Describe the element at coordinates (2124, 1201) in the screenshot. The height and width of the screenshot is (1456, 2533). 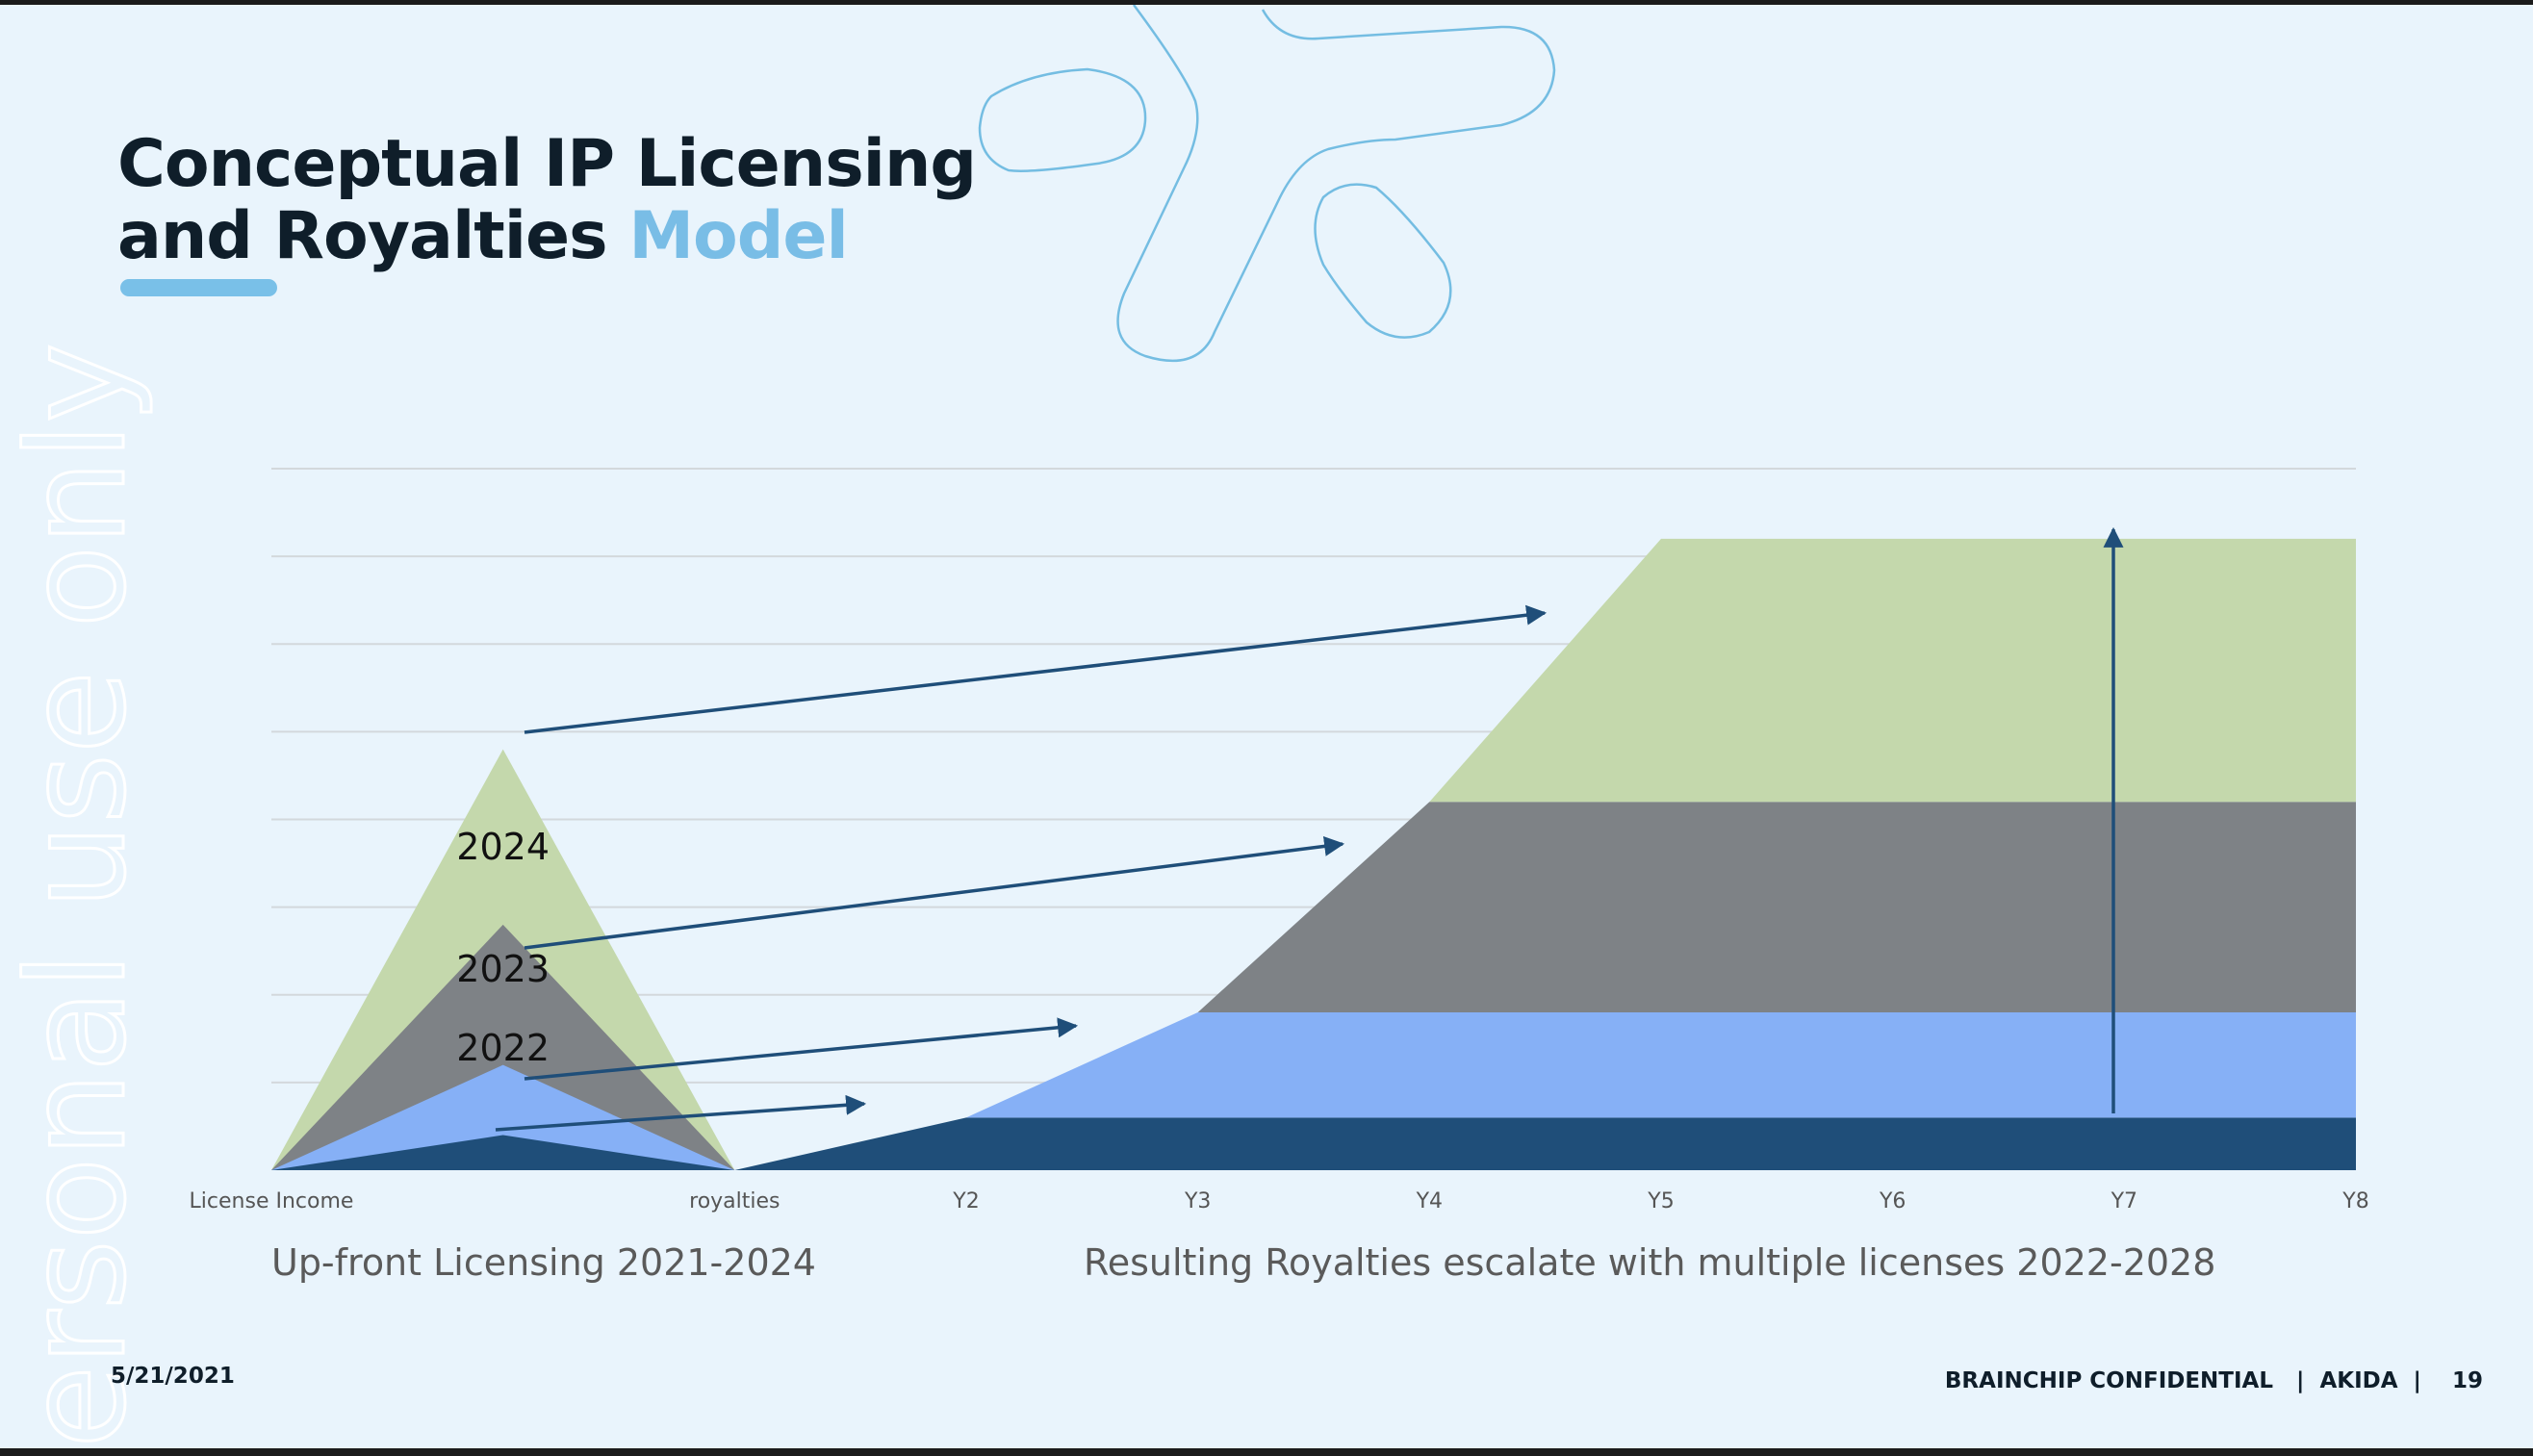
I see `x-tick-label: Y7` at that location.